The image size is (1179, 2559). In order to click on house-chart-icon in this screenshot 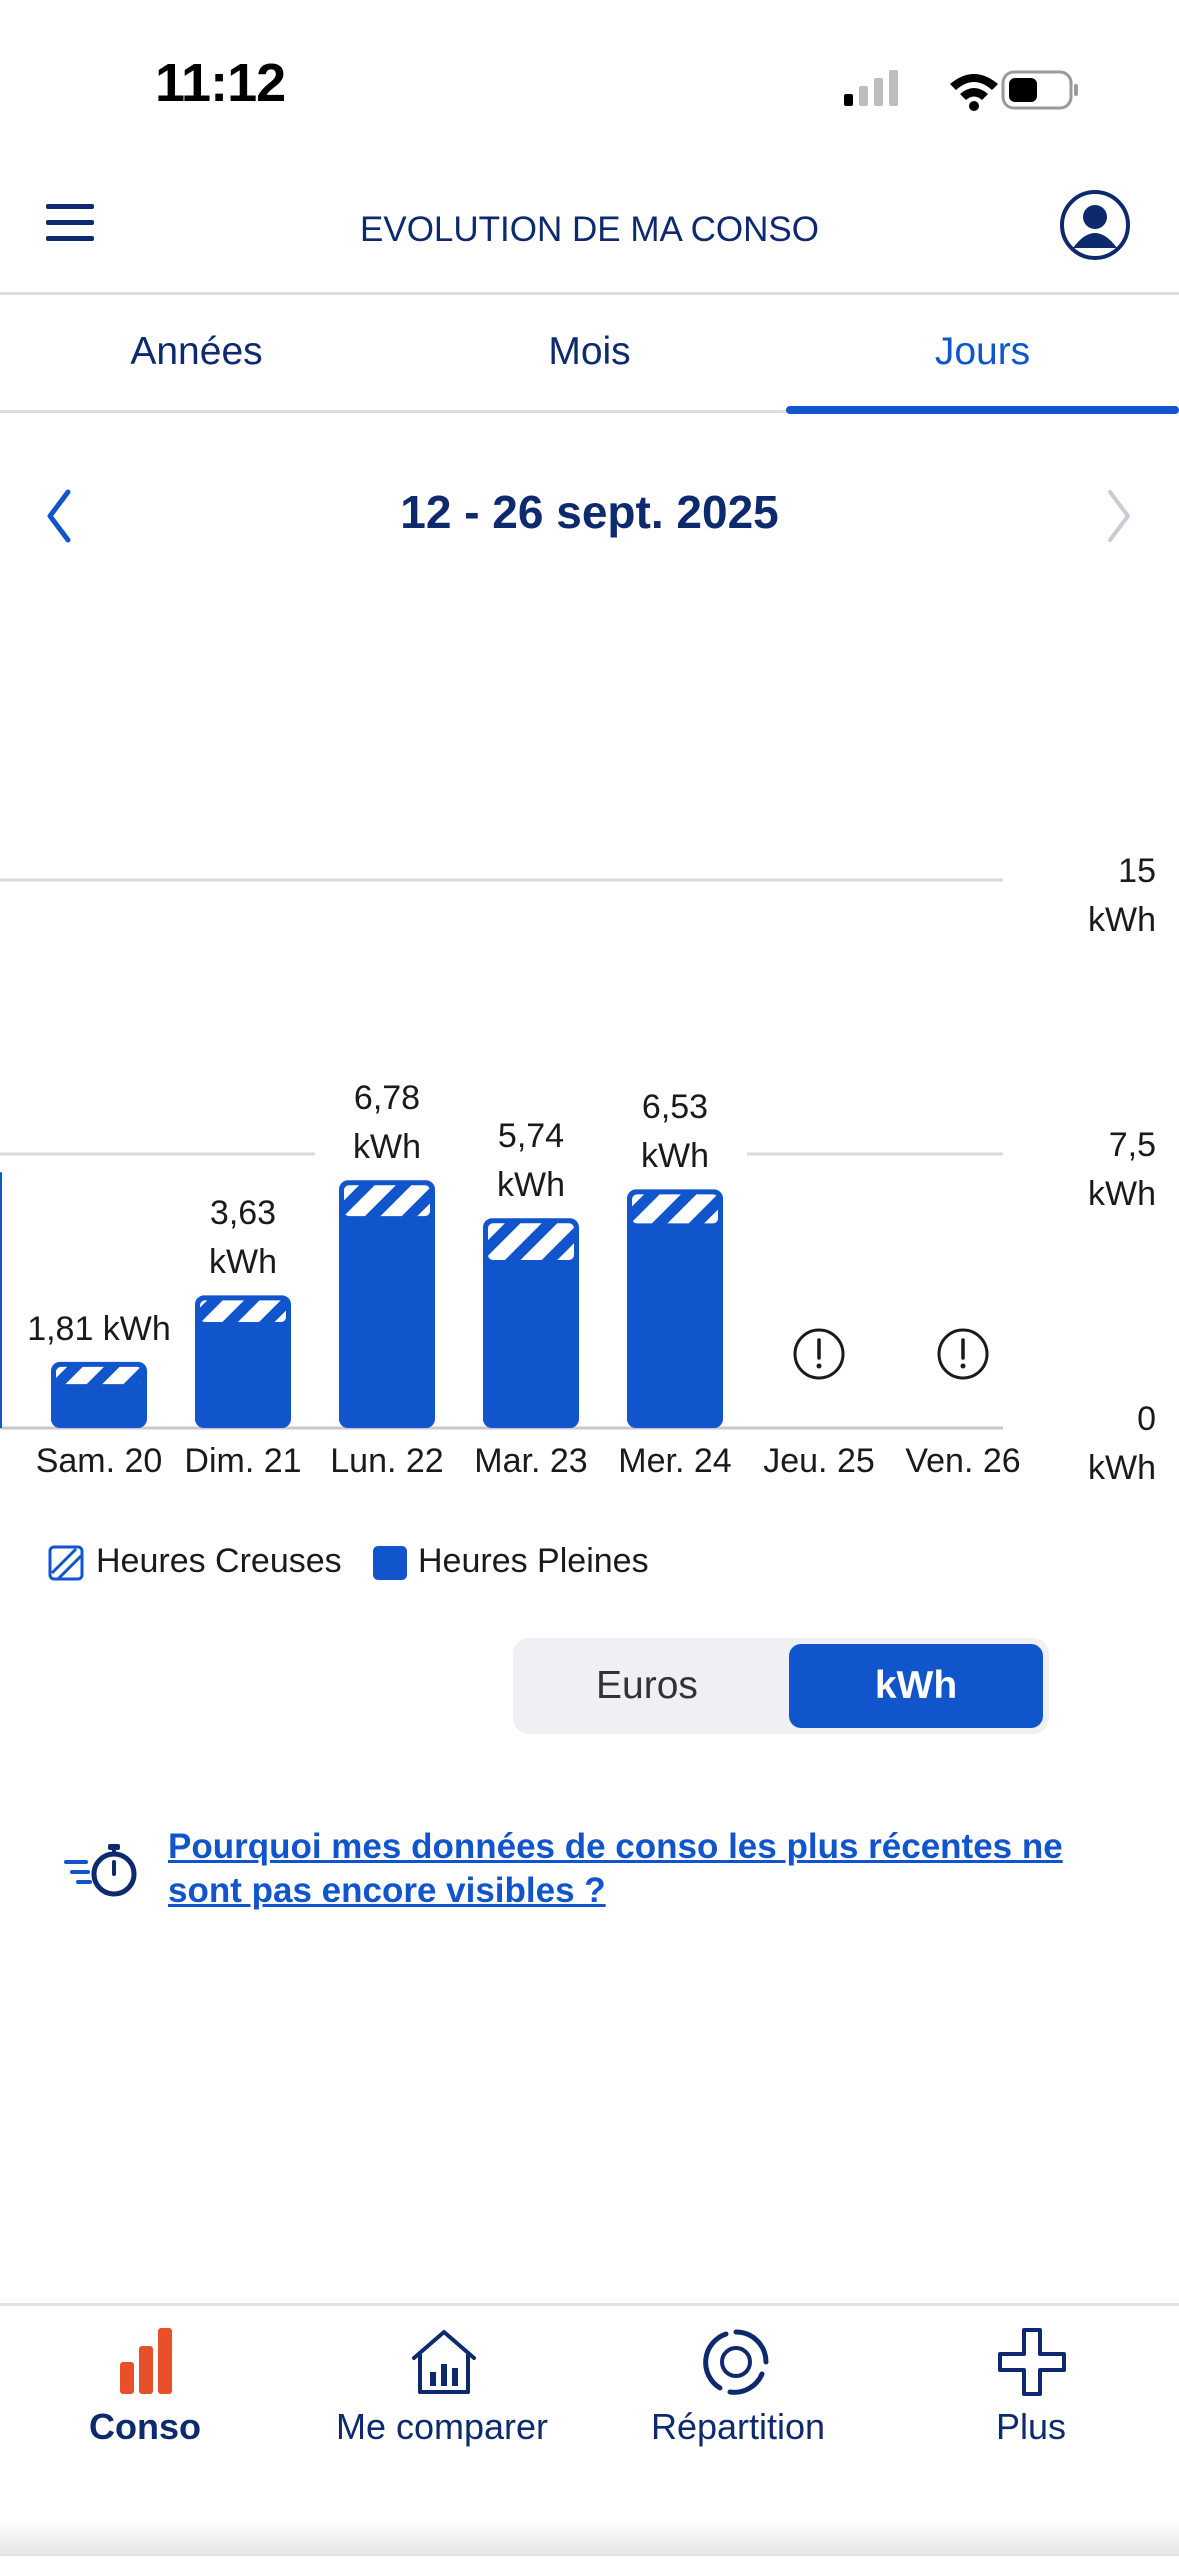, I will do `click(444, 2362)`.